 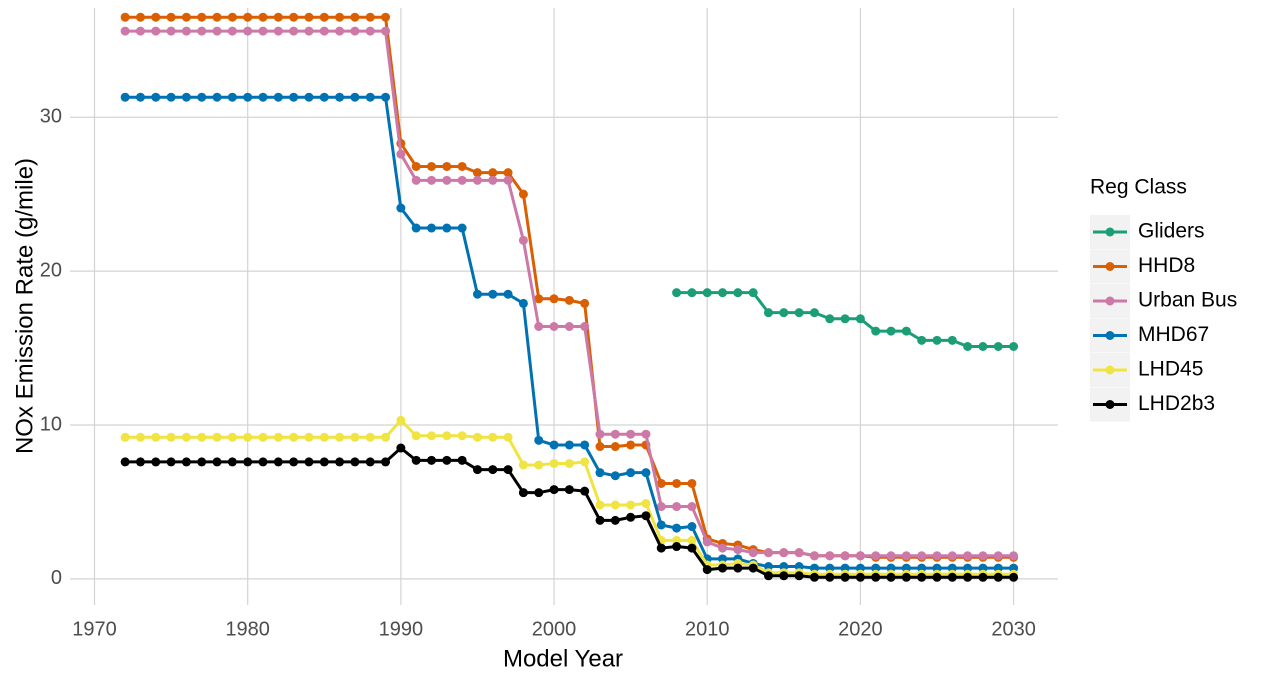 I want to click on x-axis-title: Model Year, so click(x=563, y=658).